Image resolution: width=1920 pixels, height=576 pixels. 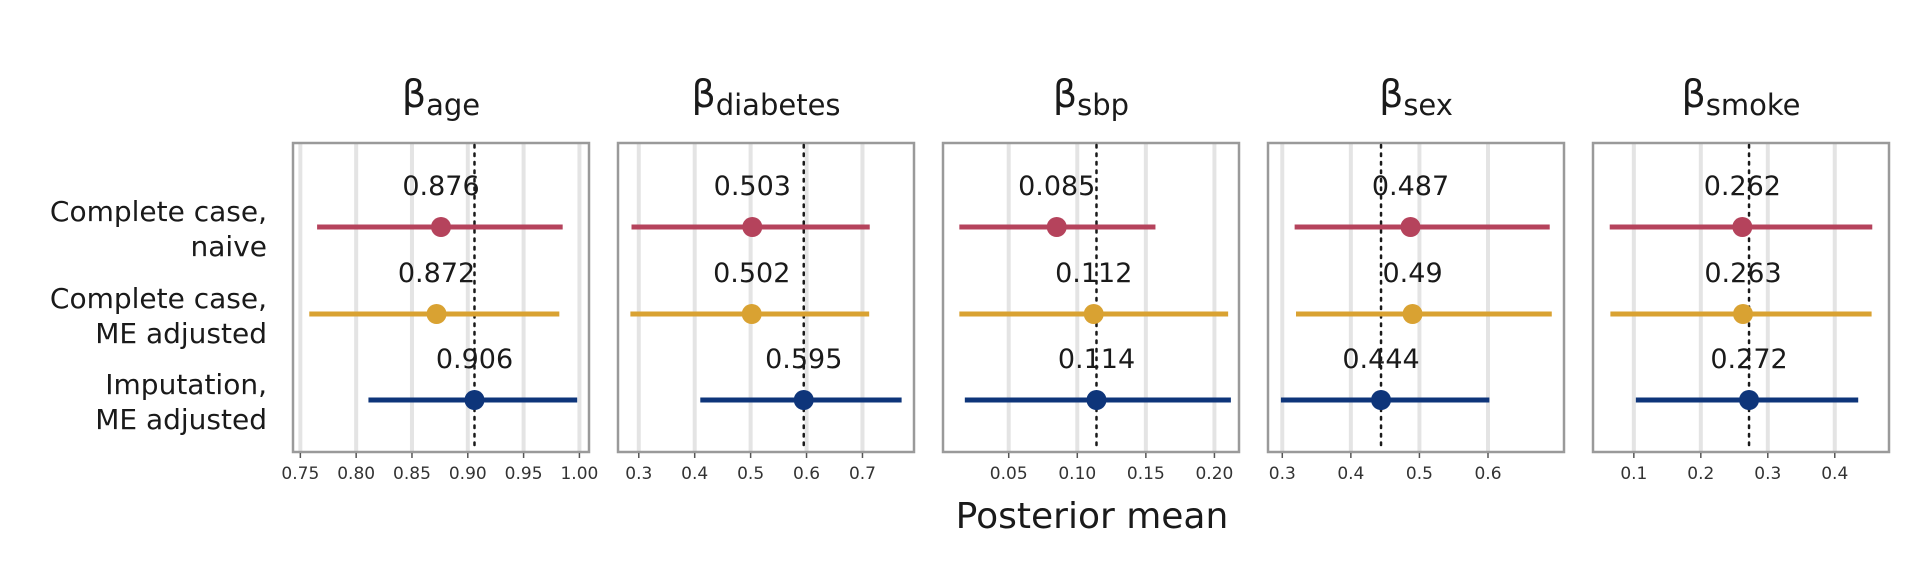 What do you see at coordinates (1380, 359) in the screenshot?
I see `estimate-label: 0.444` at bounding box center [1380, 359].